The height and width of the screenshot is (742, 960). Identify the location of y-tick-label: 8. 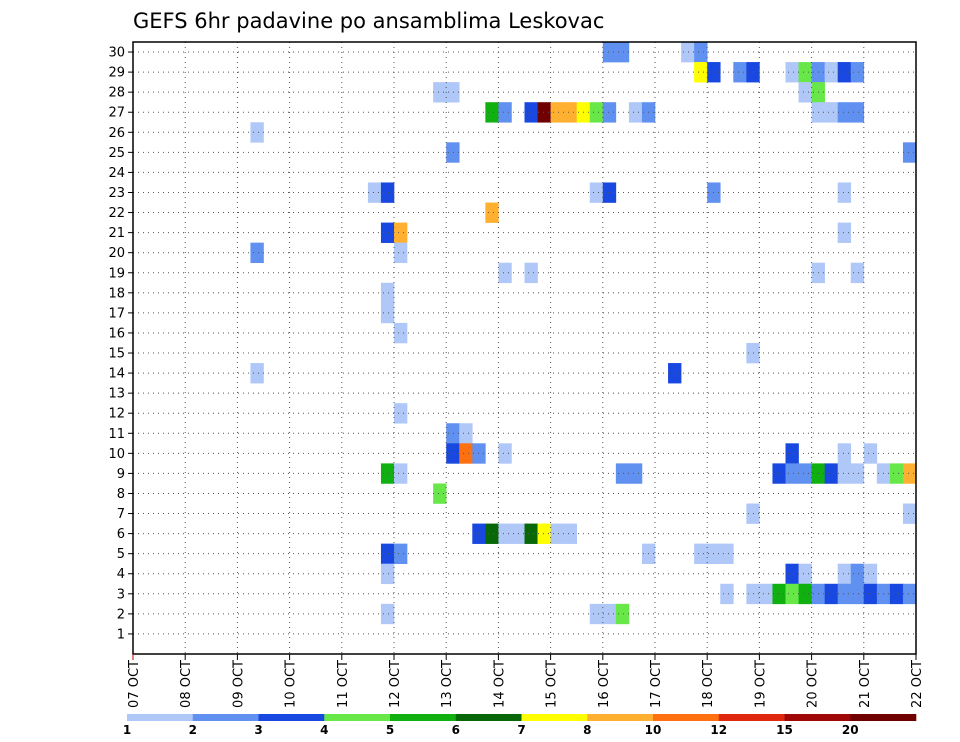
(121, 494).